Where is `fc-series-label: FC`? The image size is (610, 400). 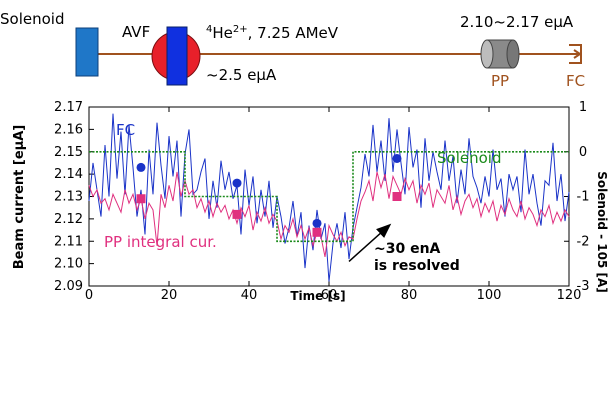 fc-series-label: FC is located at coordinates (125, 130).